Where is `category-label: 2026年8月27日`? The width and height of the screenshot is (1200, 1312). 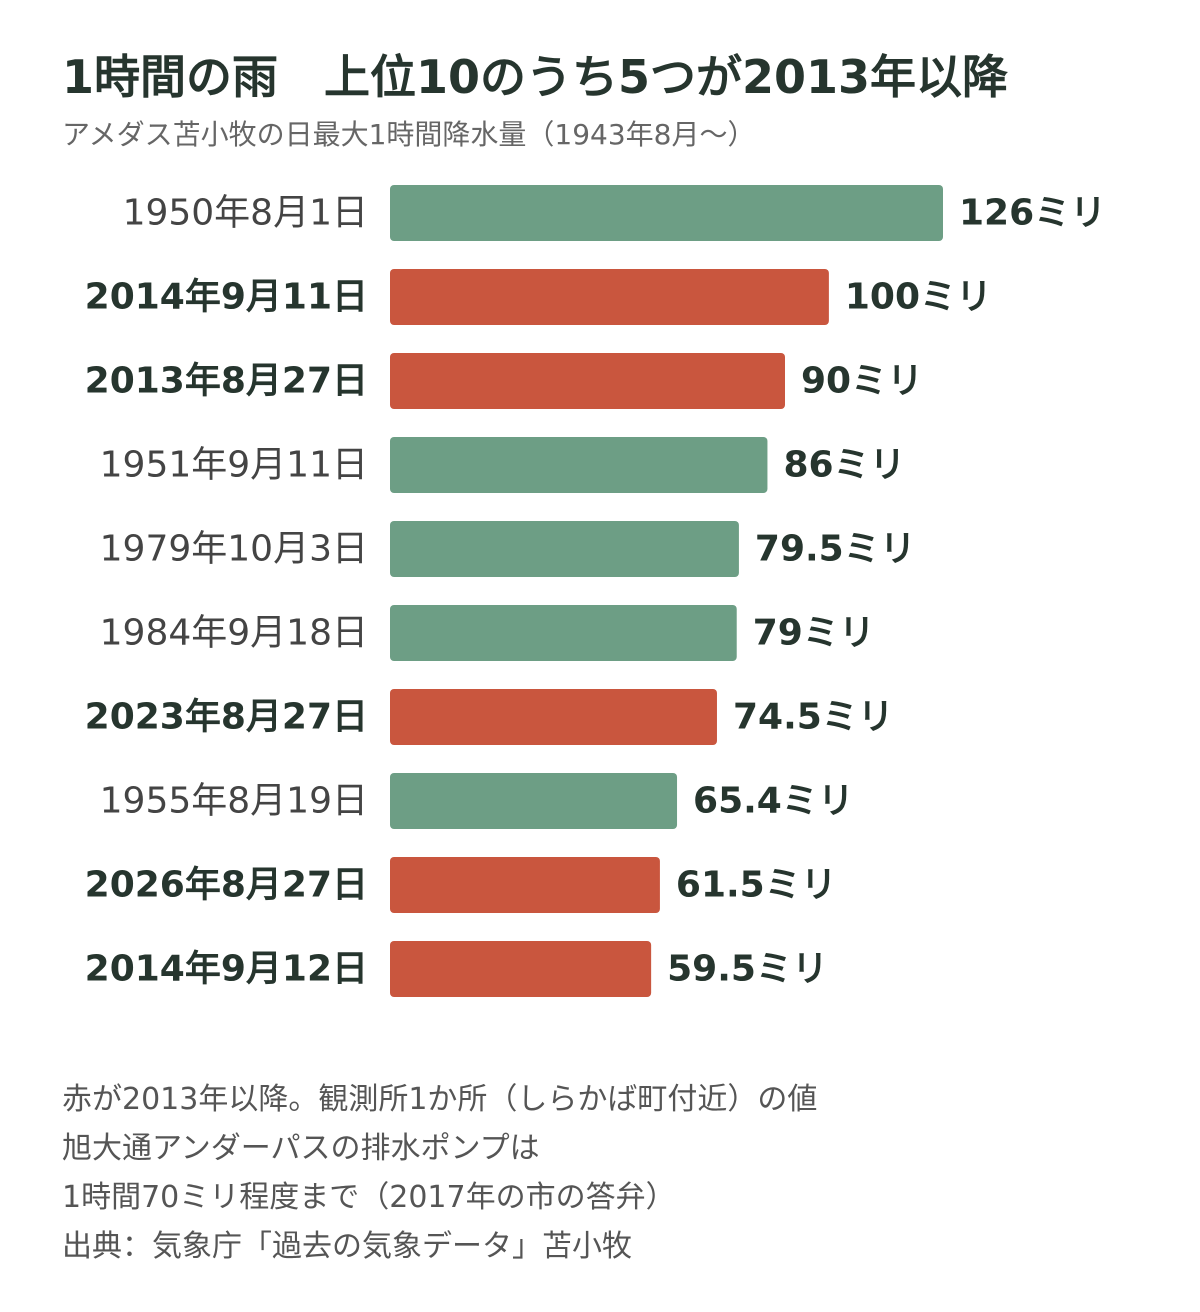
category-label: 2026年8月27日 is located at coordinates (226, 885).